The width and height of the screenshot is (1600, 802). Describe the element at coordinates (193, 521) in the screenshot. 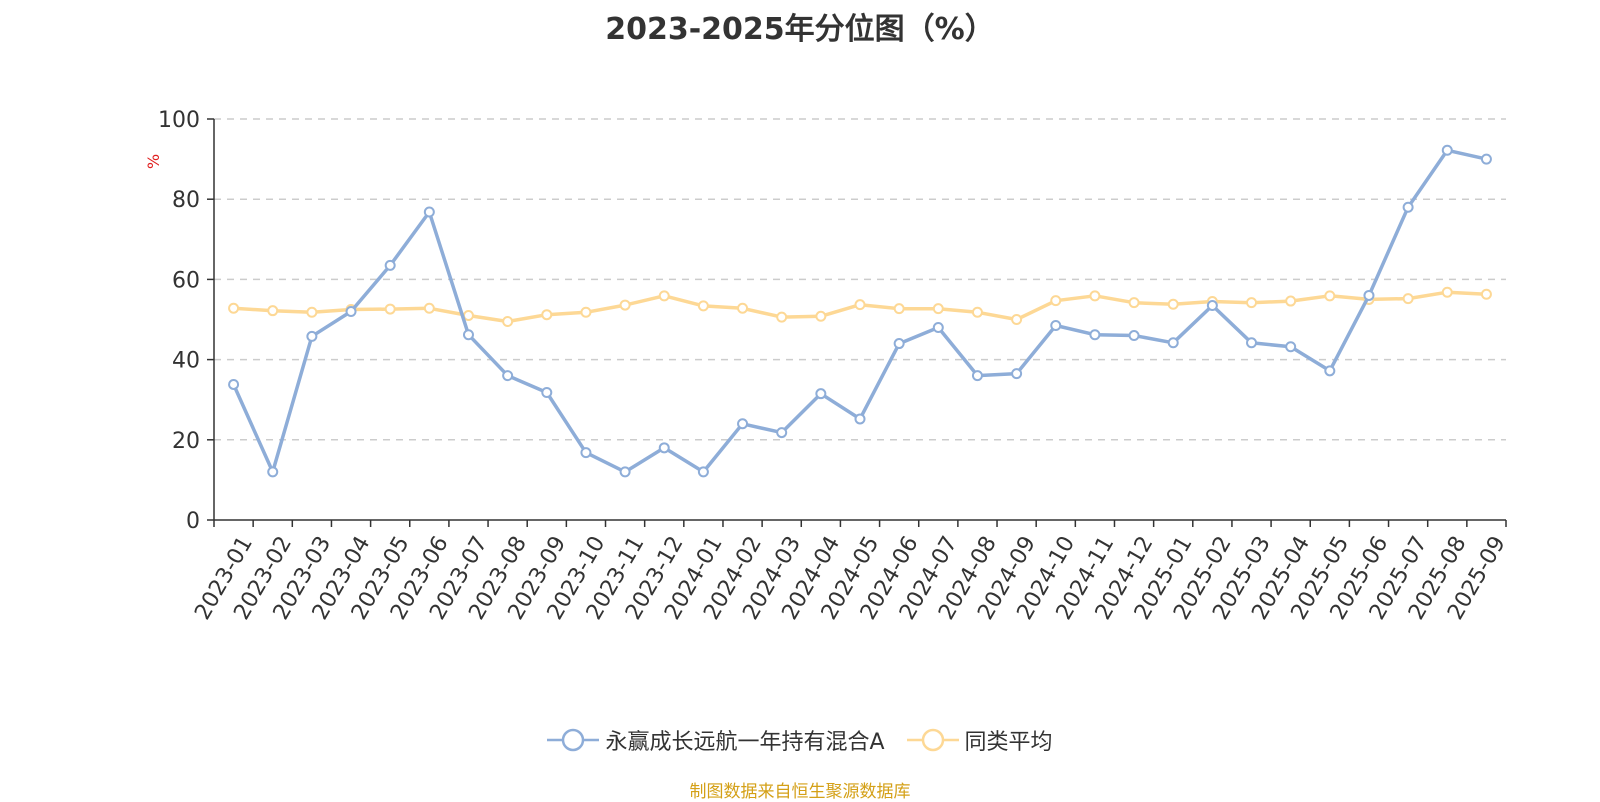

I see `y-tick-label: 0` at that location.